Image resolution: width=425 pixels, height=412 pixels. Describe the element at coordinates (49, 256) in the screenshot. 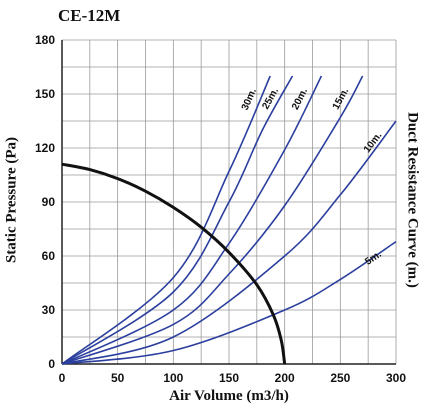

I see `y-tick-label: 60` at that location.